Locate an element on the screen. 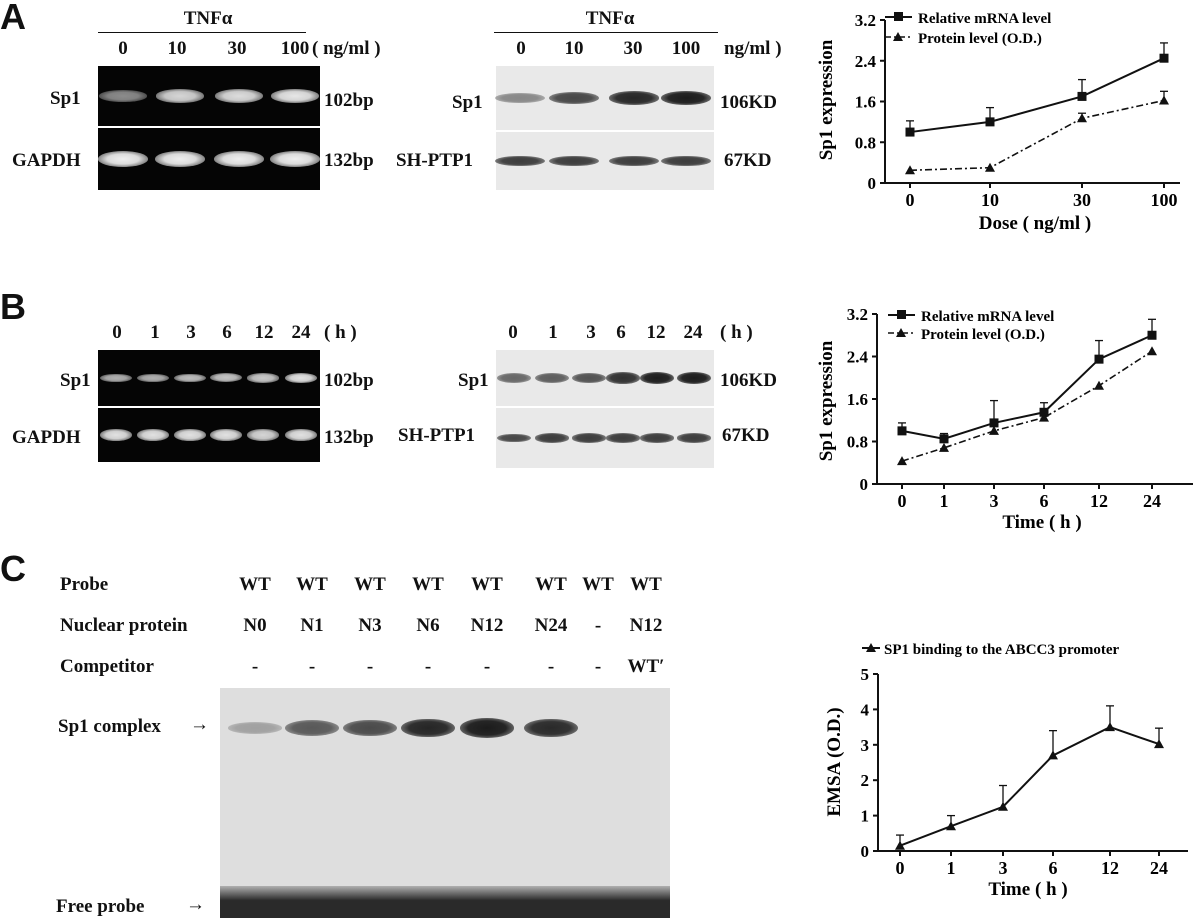 This screenshot has height=921, width=1195. blot-b-lane-labels: 0 1 3 6 12 24 is located at coordinates (607, 336).